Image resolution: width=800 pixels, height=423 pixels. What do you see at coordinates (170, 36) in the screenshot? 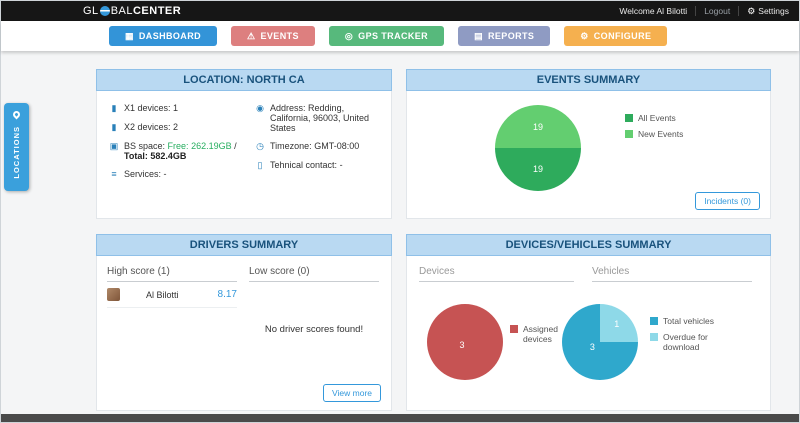
I see `nav-label: DASHBOARD` at bounding box center [170, 36].